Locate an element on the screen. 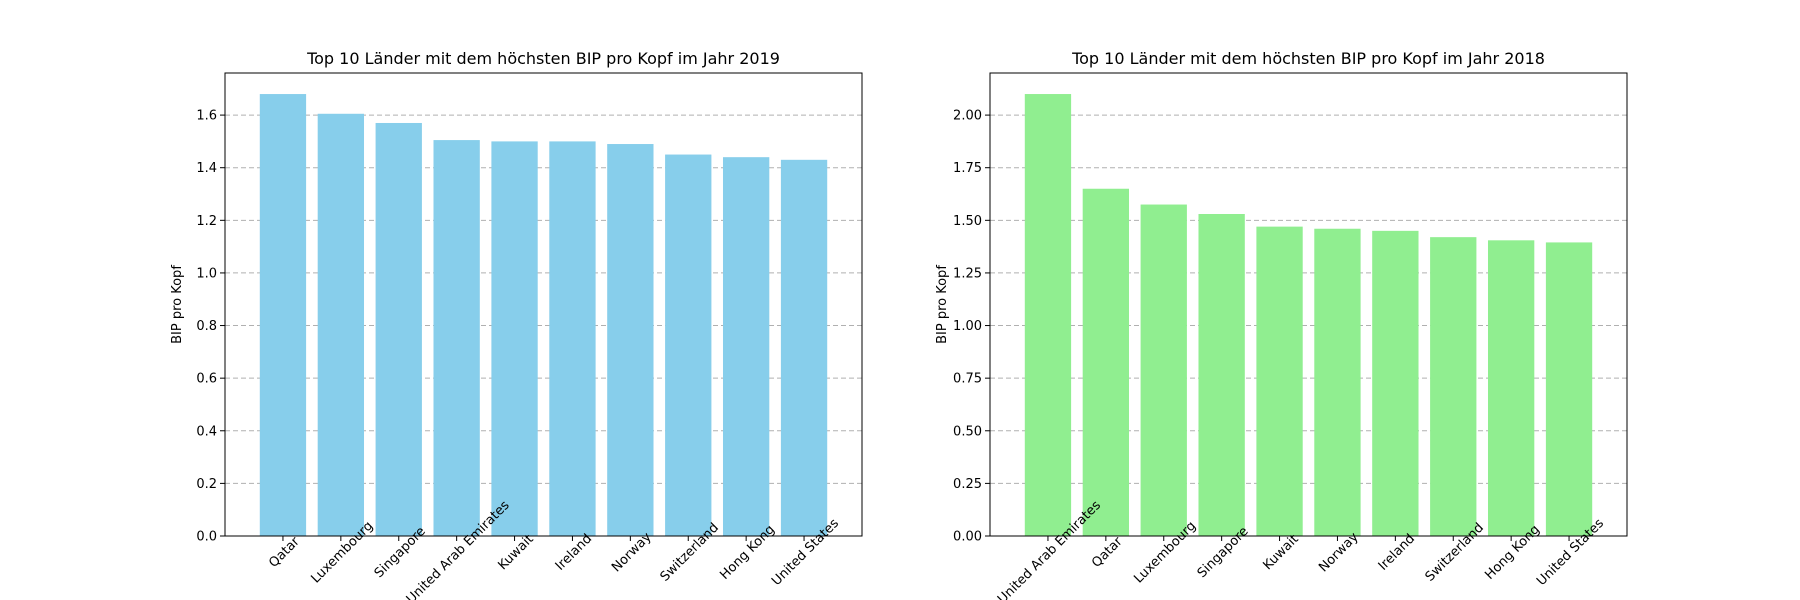 The height and width of the screenshot is (600, 1800). y-tick-label: 1.00 is located at coordinates (967, 326).